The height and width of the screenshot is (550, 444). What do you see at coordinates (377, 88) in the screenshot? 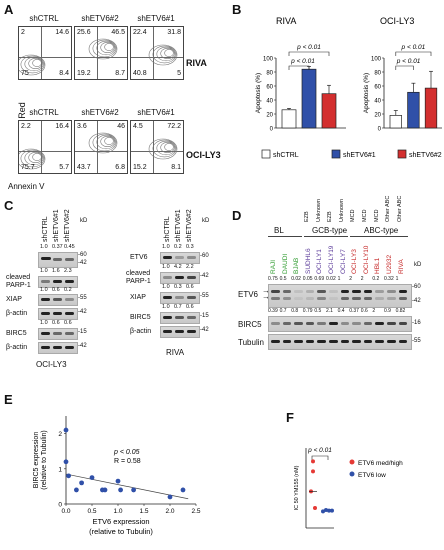
I see `y-tick-label: 60` at bounding box center [377, 88].